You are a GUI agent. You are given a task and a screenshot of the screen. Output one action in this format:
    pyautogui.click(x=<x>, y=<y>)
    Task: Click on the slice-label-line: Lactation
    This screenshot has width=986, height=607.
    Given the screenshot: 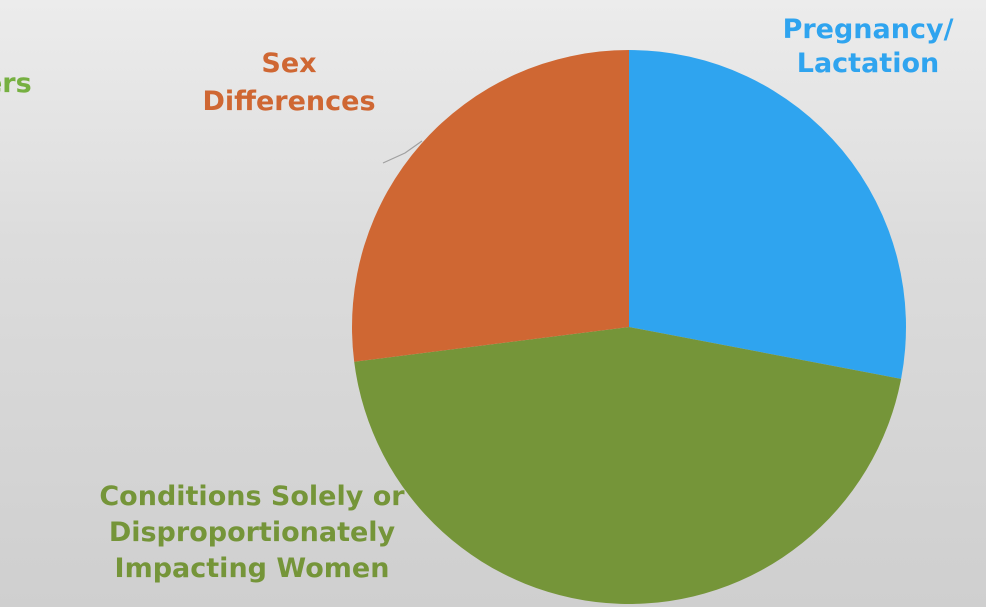 What is the action you would take?
    pyautogui.click(x=868, y=63)
    